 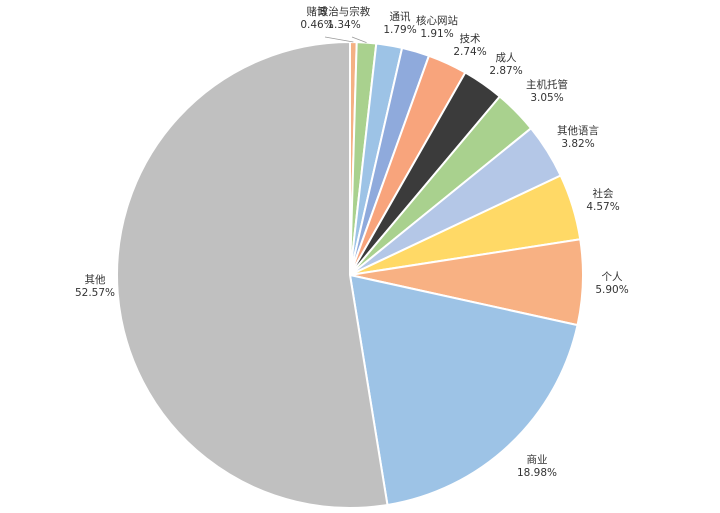 What do you see at coordinates (399, 30) in the screenshot?
I see `slice-percentage-10: 1.79%` at bounding box center [399, 30].